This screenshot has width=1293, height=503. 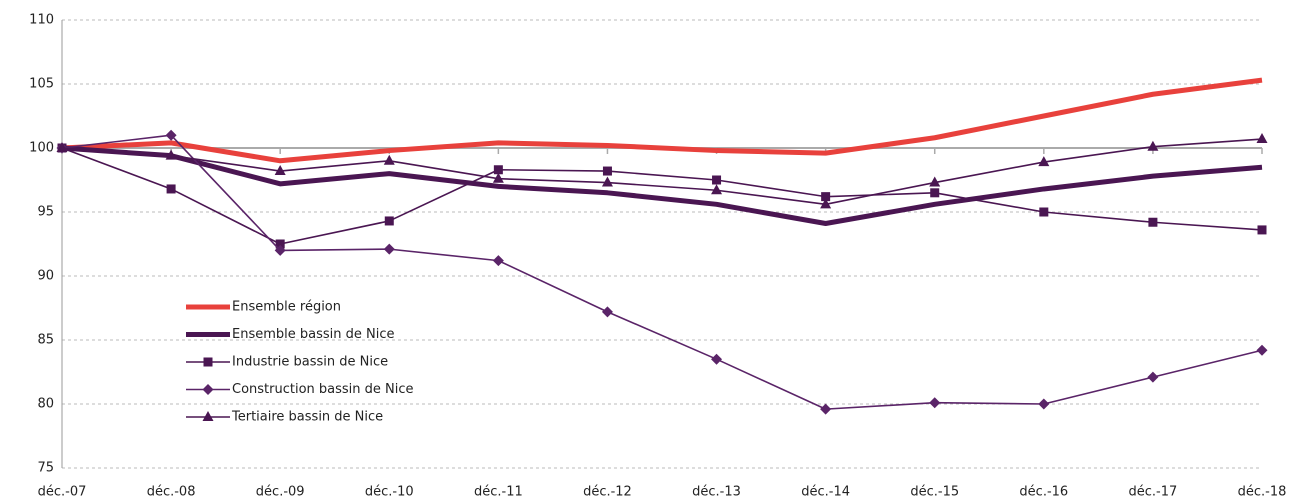 I want to click on x-tick-label: déc.-11, so click(x=498, y=492).